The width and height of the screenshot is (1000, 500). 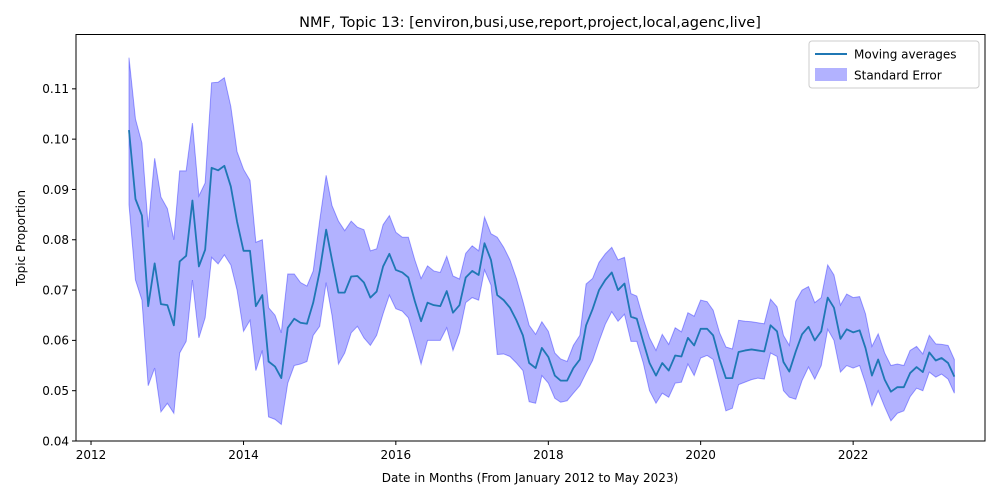 I want to click on legend-box, so click(x=894, y=64).